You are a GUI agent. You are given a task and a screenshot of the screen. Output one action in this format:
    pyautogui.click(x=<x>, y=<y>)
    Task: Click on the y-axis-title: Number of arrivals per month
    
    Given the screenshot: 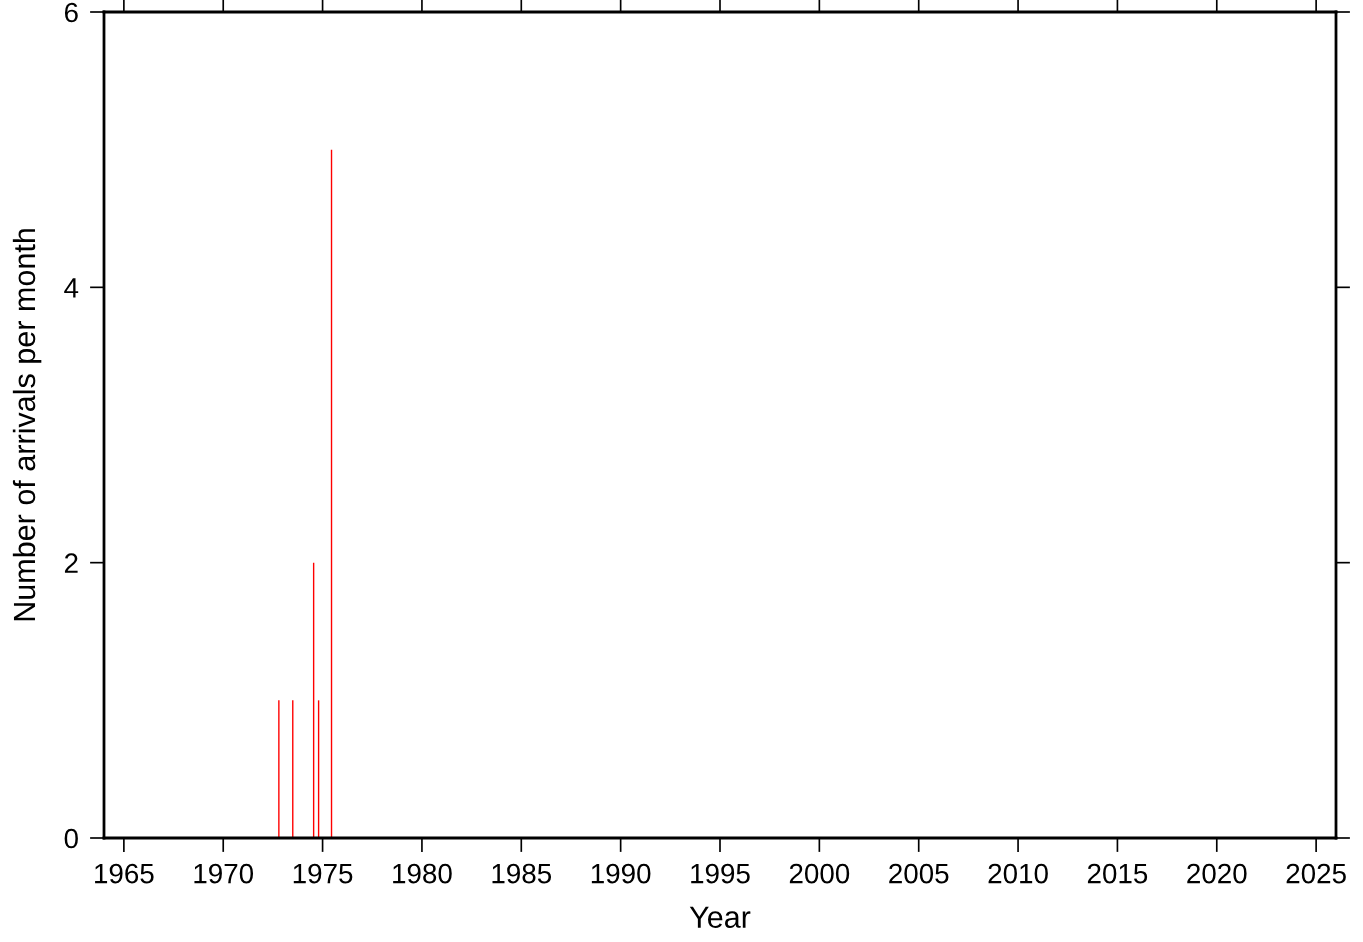 What is the action you would take?
    pyautogui.click(x=27, y=425)
    